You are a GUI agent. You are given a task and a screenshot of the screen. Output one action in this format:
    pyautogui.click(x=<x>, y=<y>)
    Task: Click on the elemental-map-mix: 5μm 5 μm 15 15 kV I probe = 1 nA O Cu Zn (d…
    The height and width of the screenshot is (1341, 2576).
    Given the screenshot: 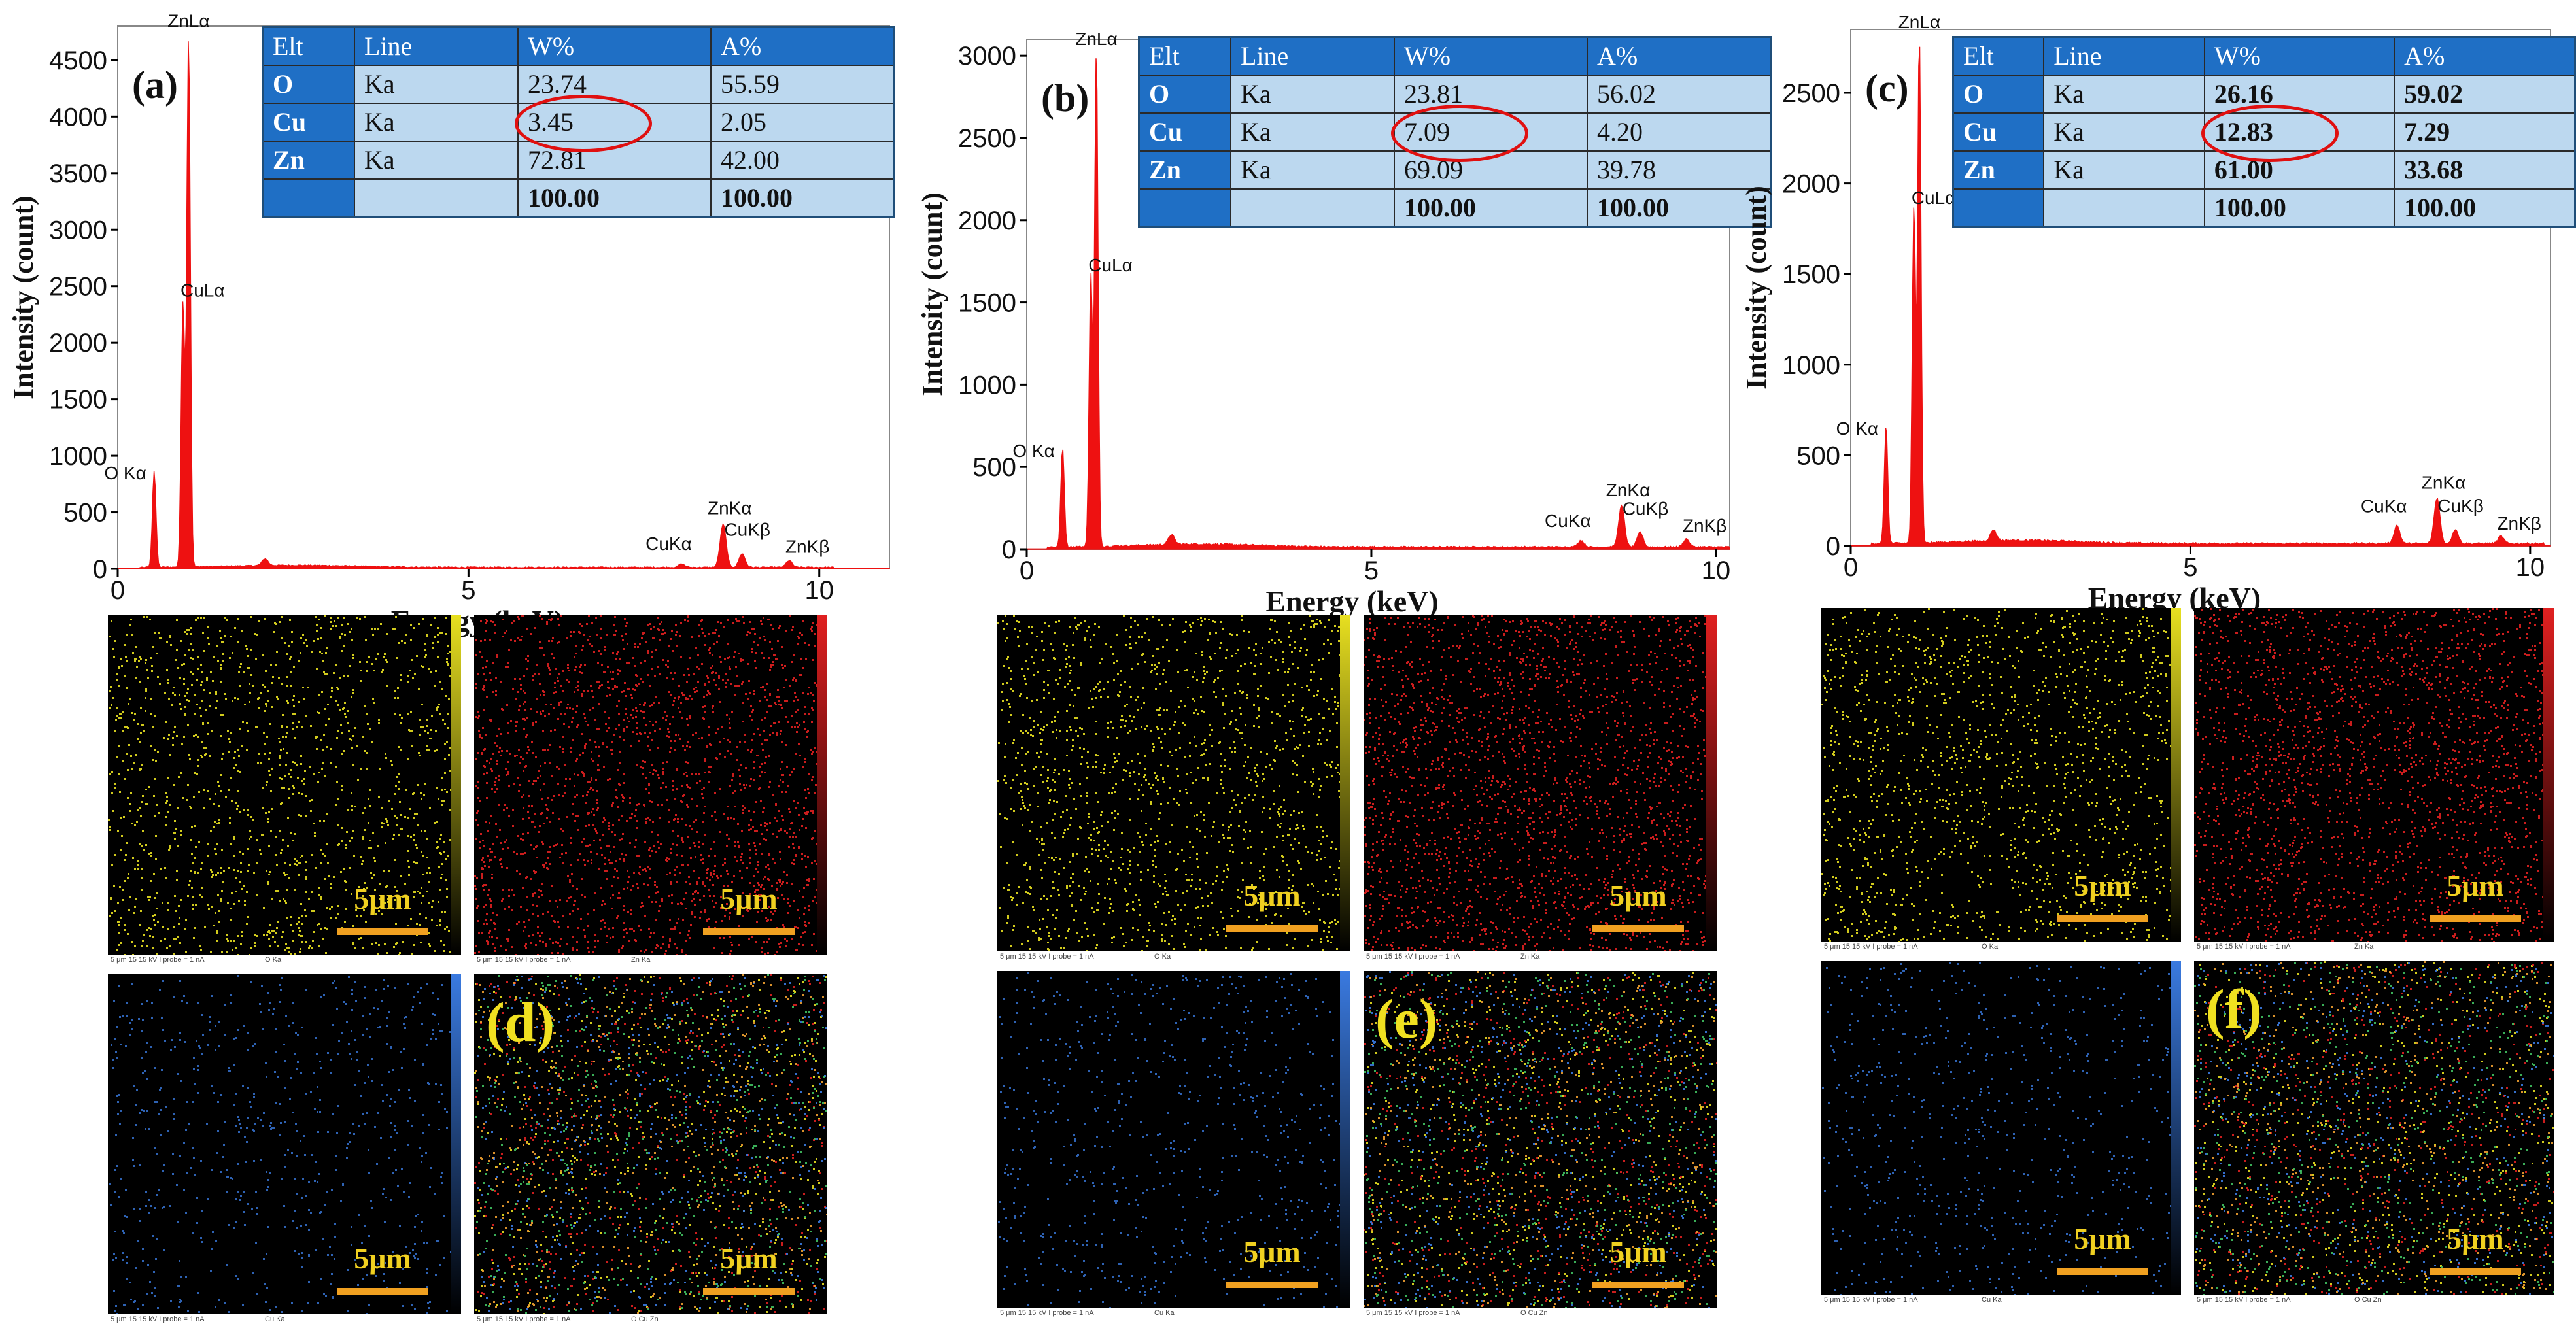 What is the action you would take?
    pyautogui.click(x=650, y=1150)
    